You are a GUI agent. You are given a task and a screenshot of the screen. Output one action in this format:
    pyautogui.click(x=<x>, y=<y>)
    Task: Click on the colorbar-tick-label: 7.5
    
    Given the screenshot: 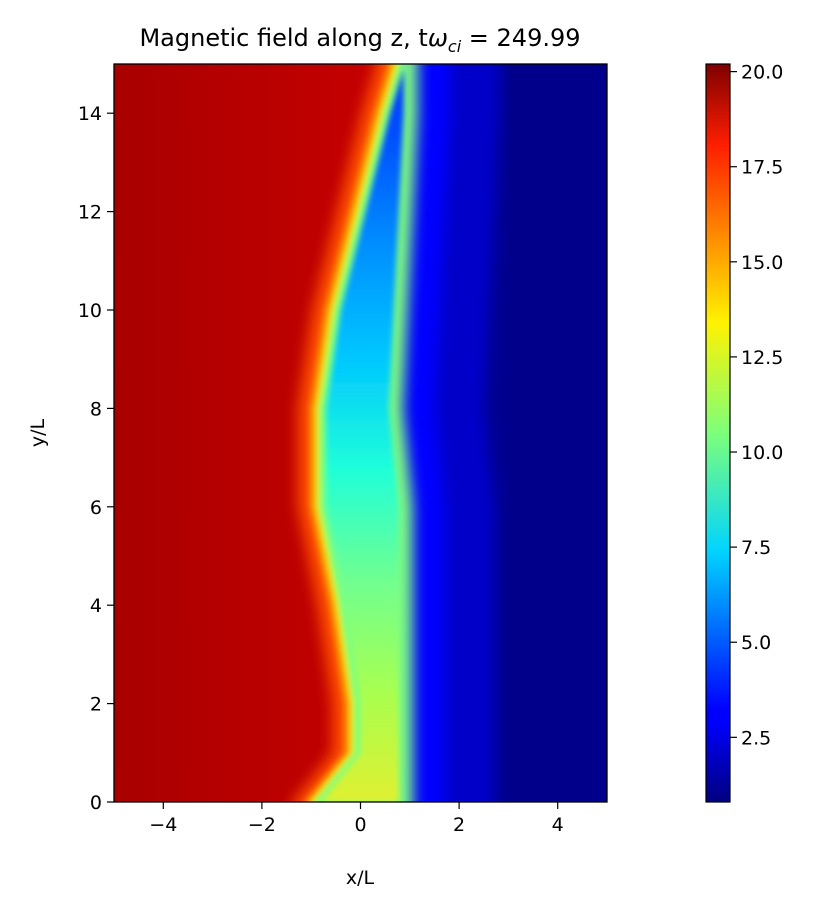 What is the action you would take?
    pyautogui.click(x=756, y=548)
    